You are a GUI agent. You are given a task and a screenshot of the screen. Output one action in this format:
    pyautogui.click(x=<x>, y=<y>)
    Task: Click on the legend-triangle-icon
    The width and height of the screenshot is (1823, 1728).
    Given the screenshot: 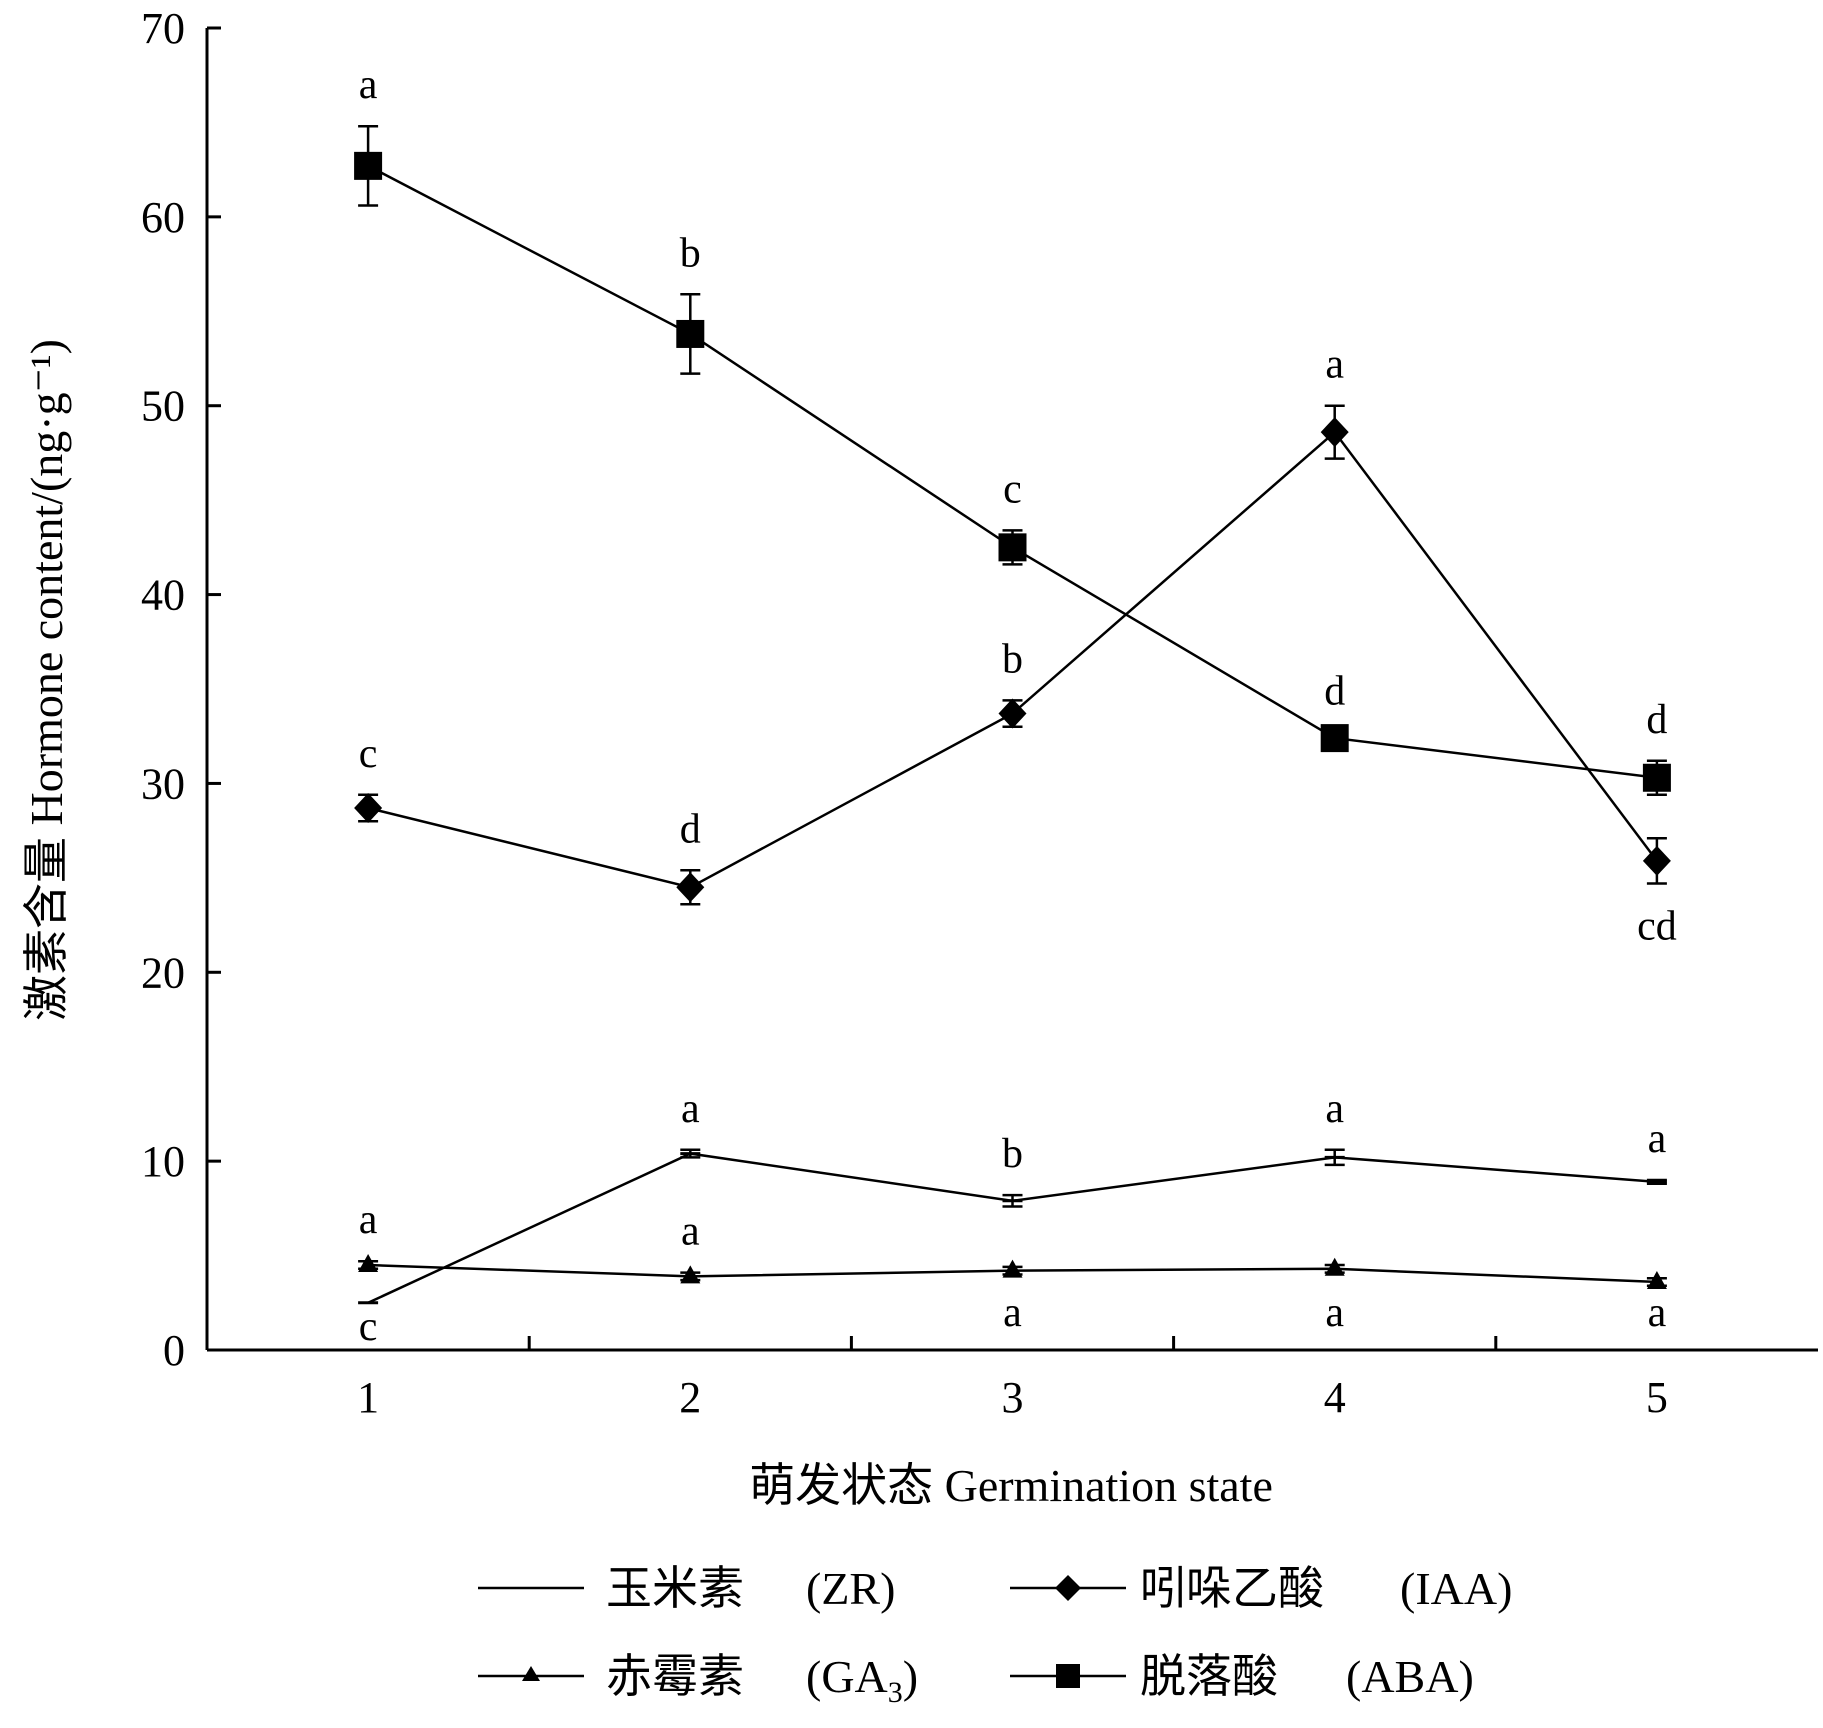 What is the action you would take?
    pyautogui.click(x=531, y=1673)
    